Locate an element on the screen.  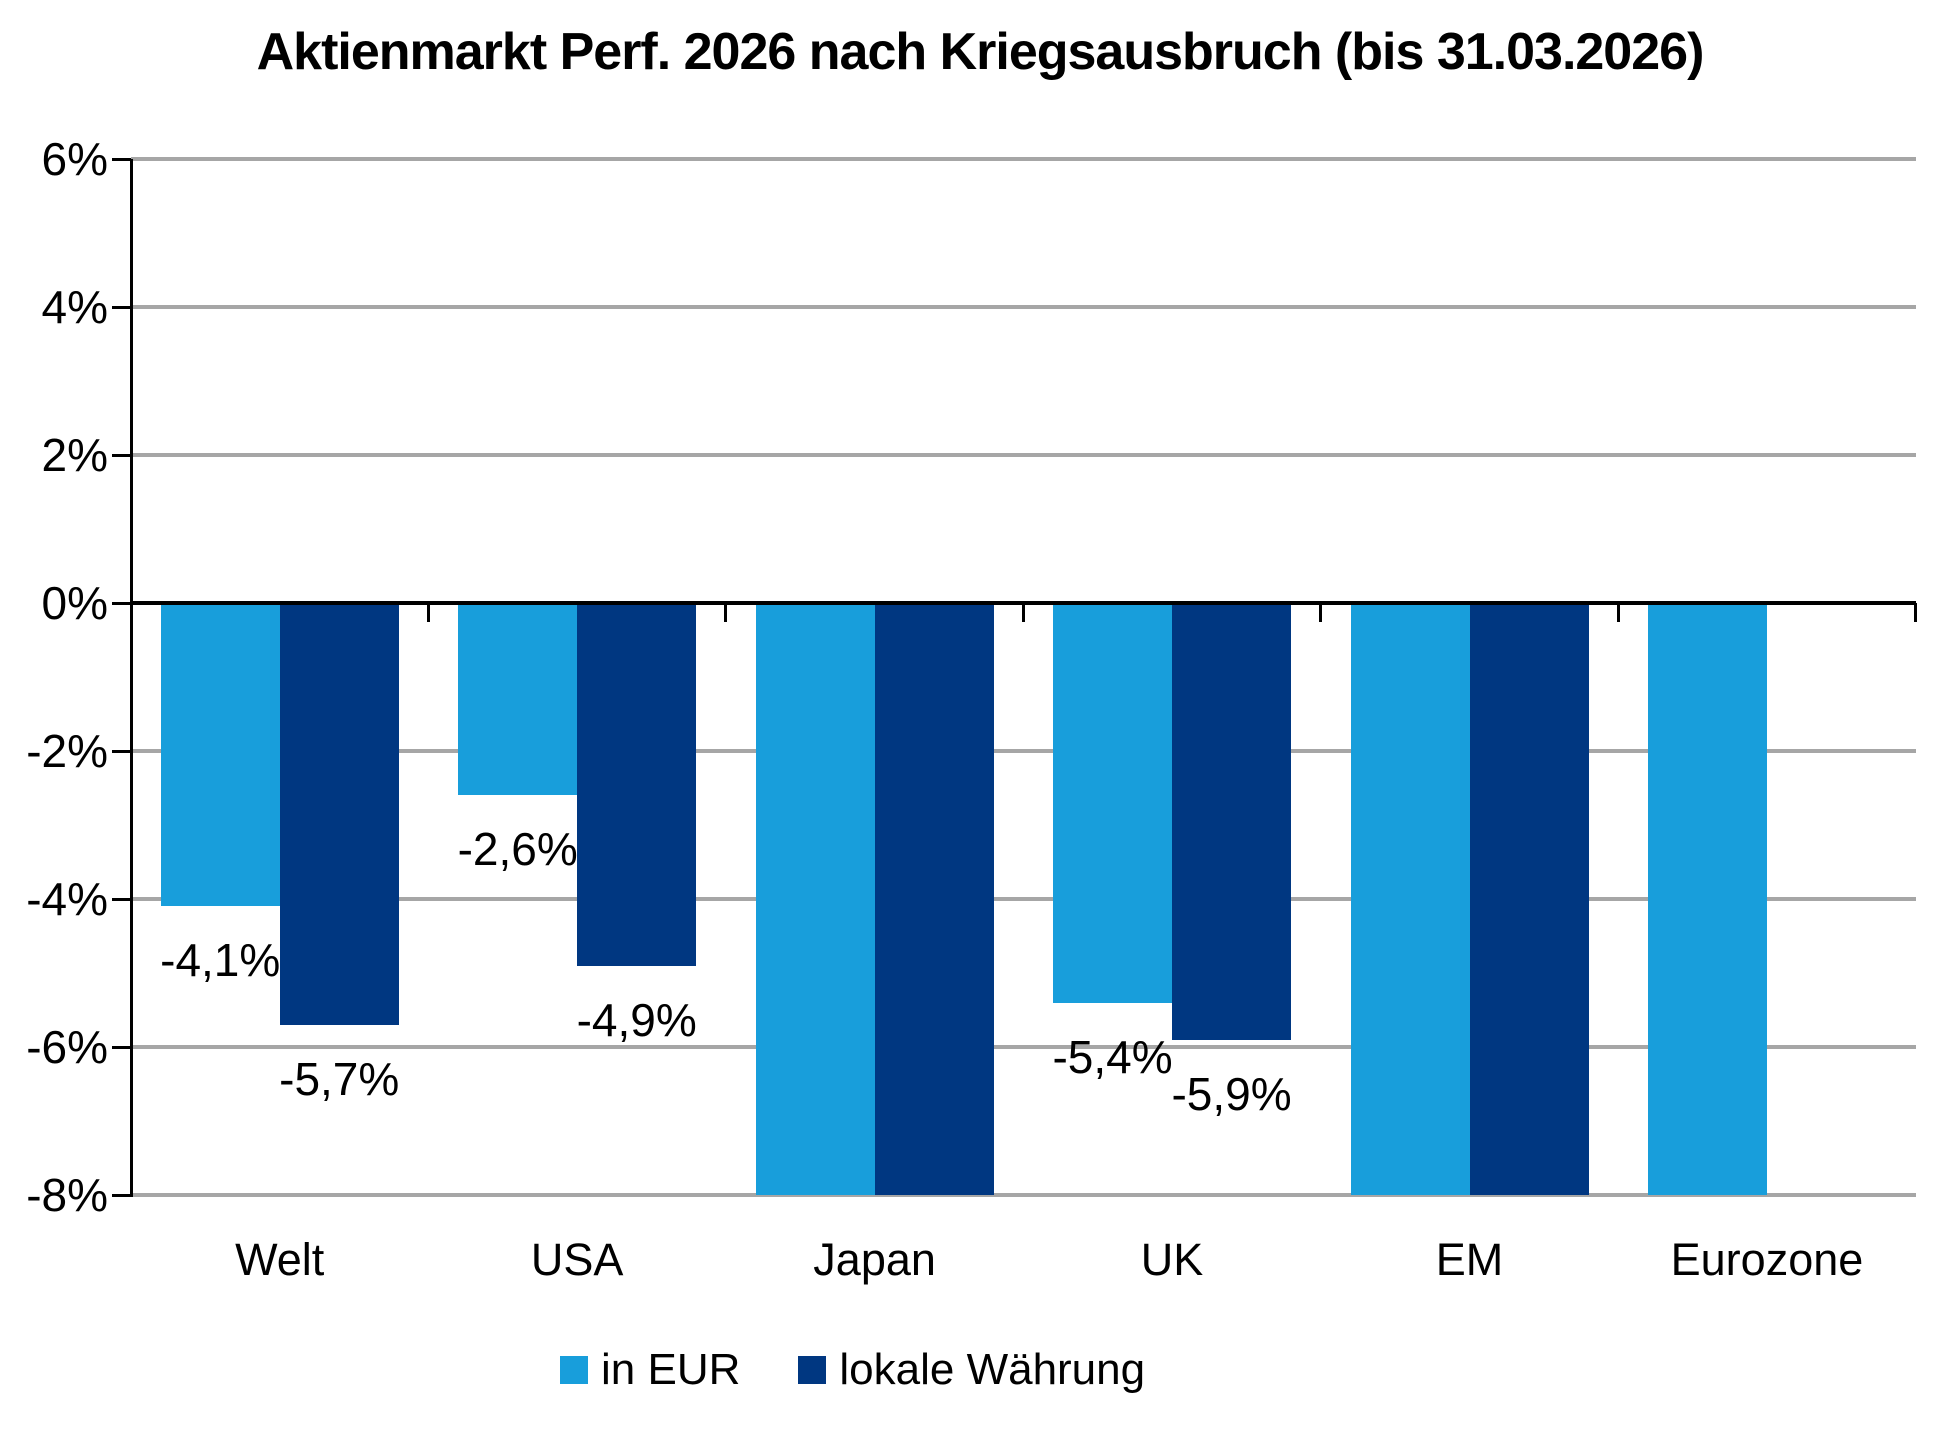
gridline--6% is located at coordinates (1023, 1047).